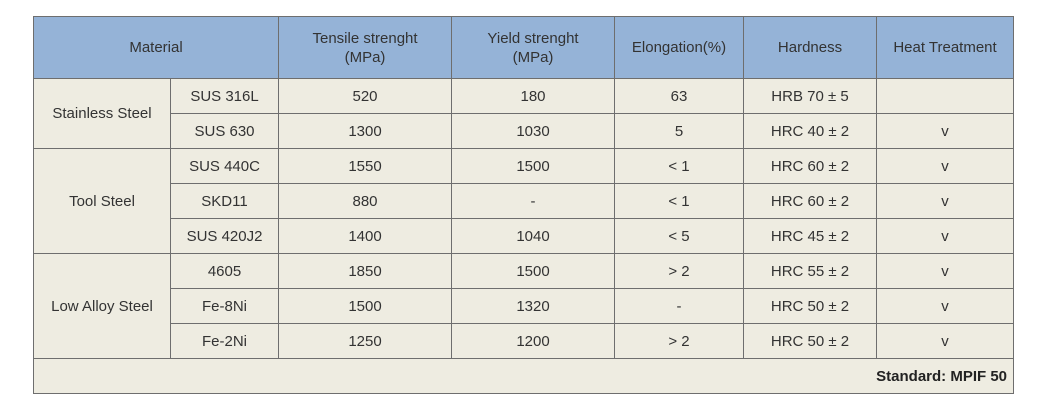 This screenshot has width=1047, height=406. I want to click on header-text: Material, so click(156, 47).